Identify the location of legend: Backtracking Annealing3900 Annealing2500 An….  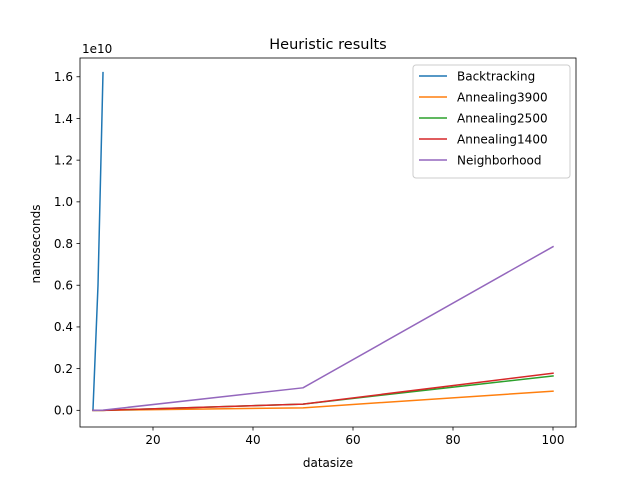
(491, 121).